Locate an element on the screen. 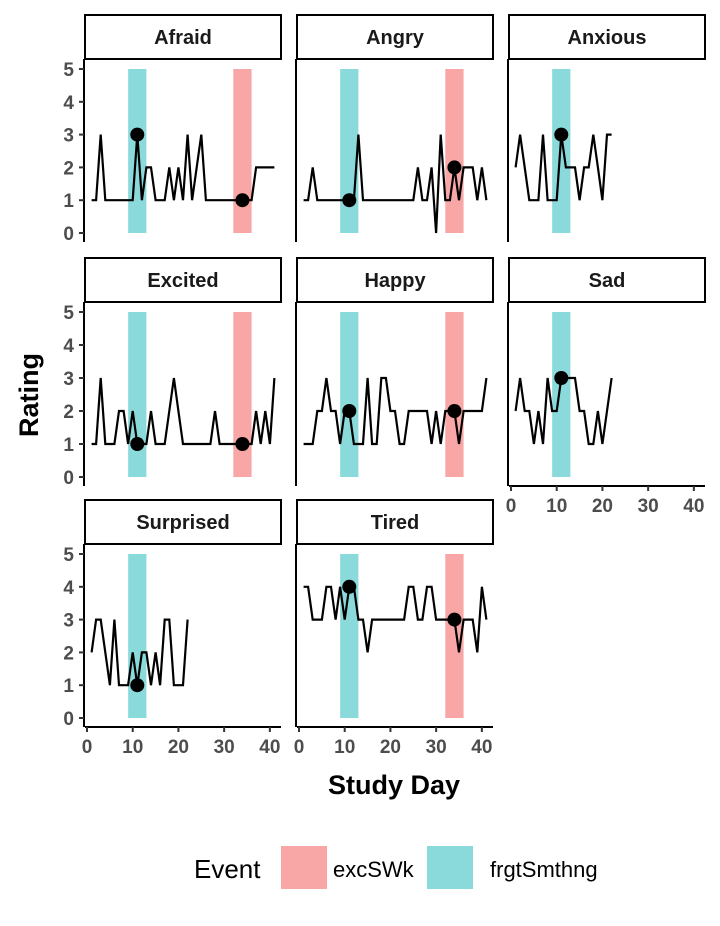 The width and height of the screenshot is (720, 926). panel-angry: Angry is located at coordinates (394, 128).